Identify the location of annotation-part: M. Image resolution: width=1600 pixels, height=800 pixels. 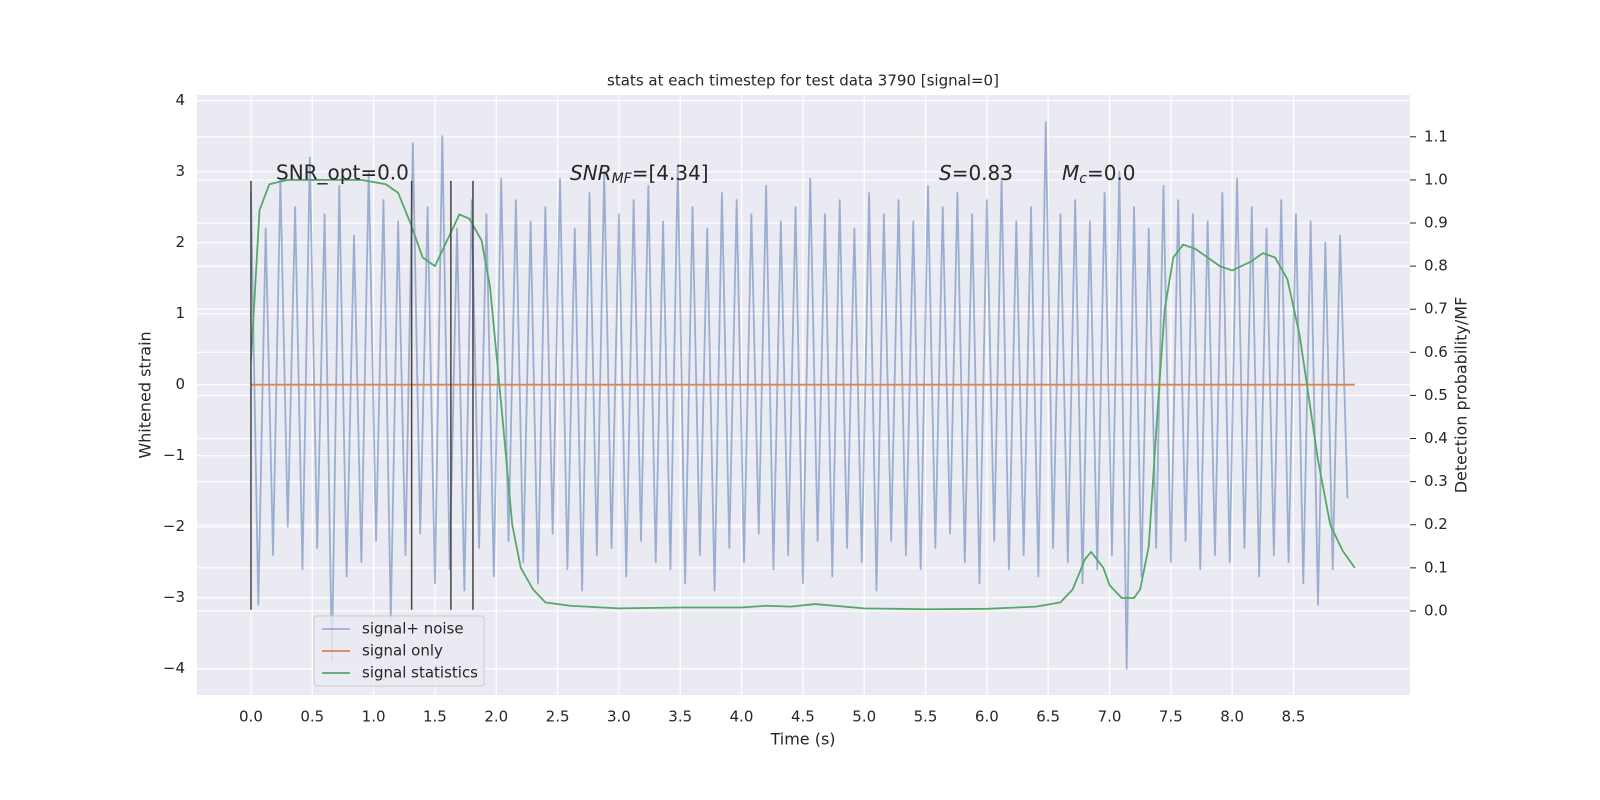
(1070, 173).